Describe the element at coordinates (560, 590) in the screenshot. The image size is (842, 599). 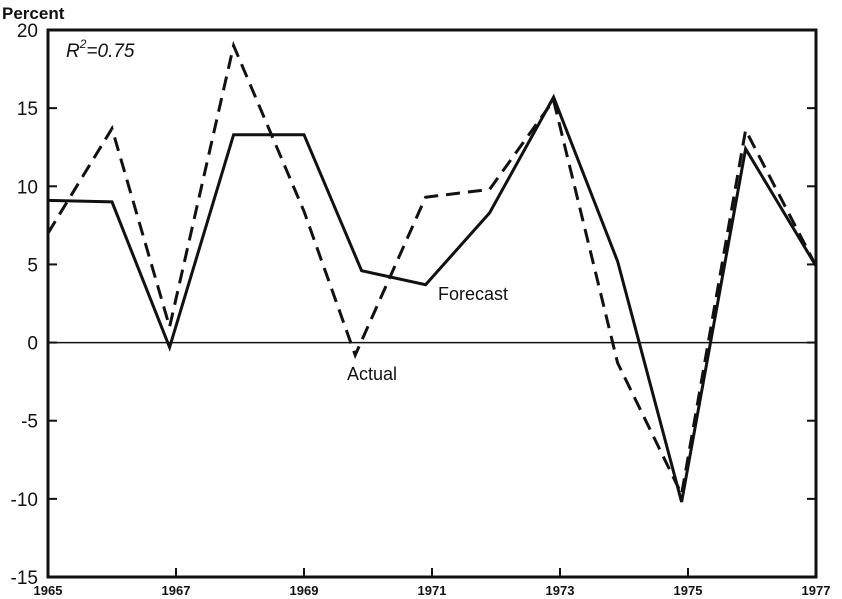
I see `x-tick-label: 1973` at that location.